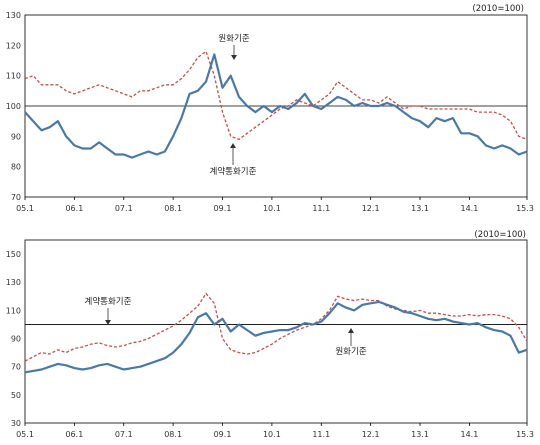  I want to click on chart-bottom-y-tick-label: 50, so click(16, 395).